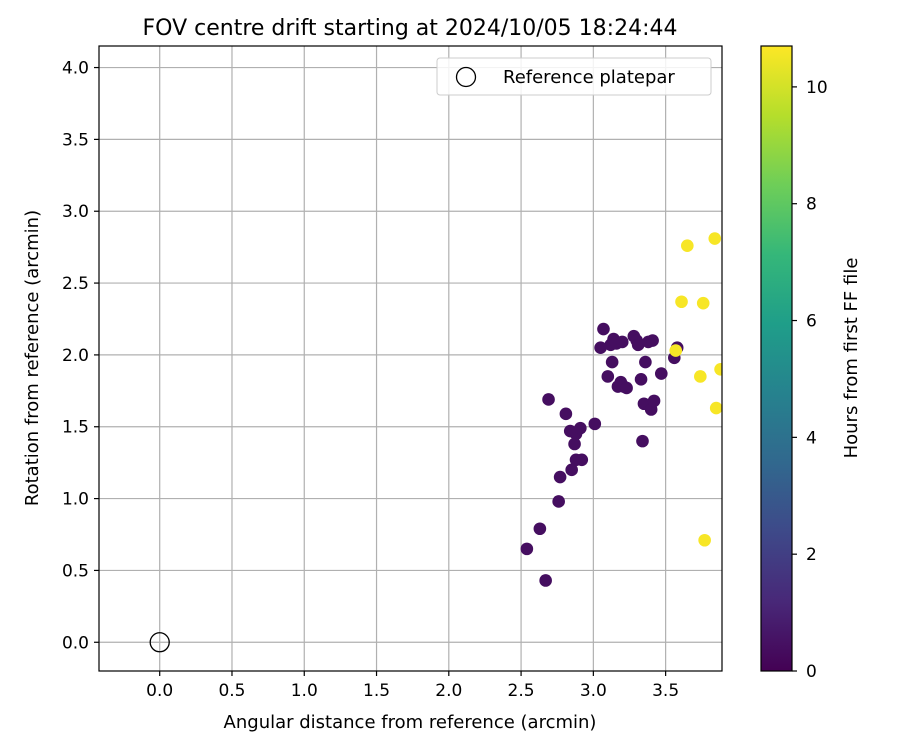 This screenshot has width=900, height=750. I want to click on legend-label: Reference platepar, so click(589, 77).